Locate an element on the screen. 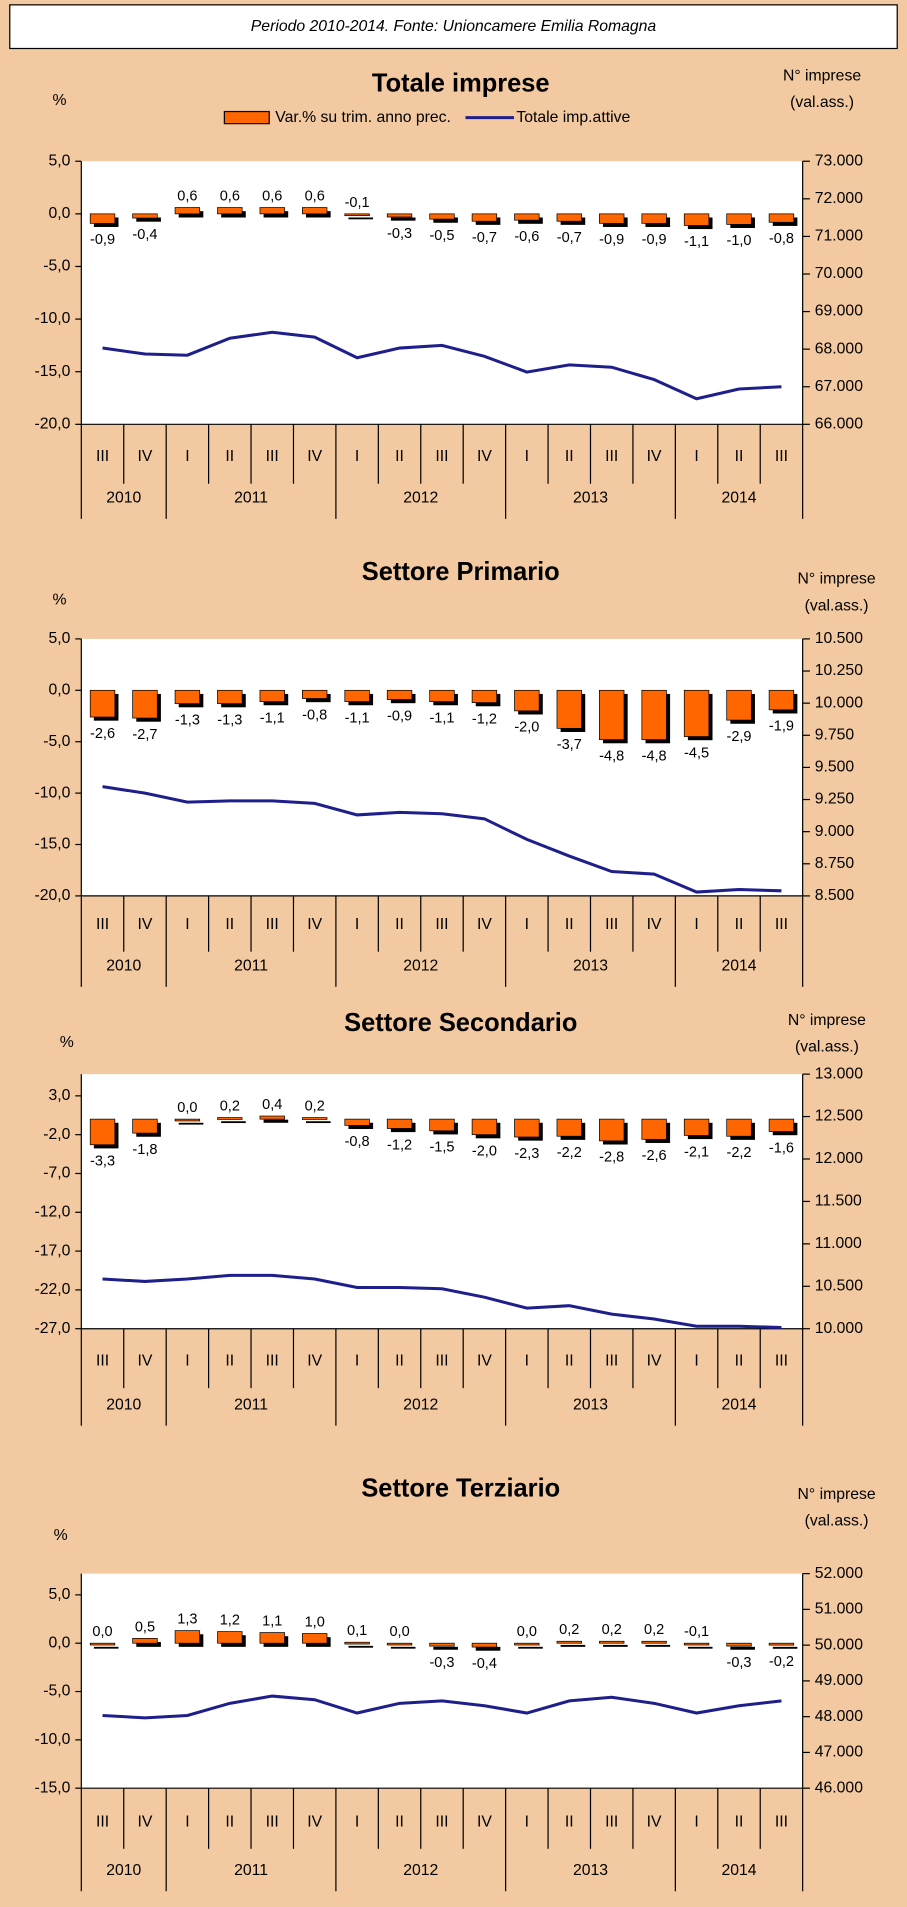 The width and height of the screenshot is (907, 1907). y2-tick-label: 10.500 is located at coordinates (839, 1285).